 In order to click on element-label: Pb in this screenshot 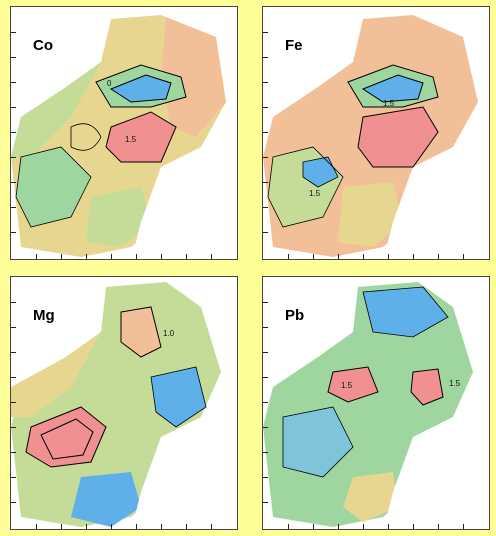, I will do `click(295, 315)`.